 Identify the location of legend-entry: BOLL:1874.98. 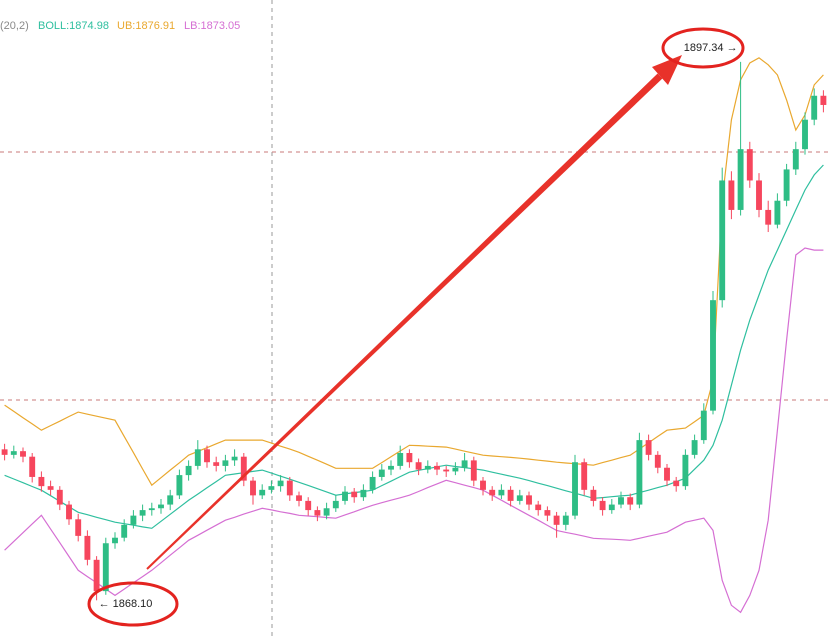
(73, 26).